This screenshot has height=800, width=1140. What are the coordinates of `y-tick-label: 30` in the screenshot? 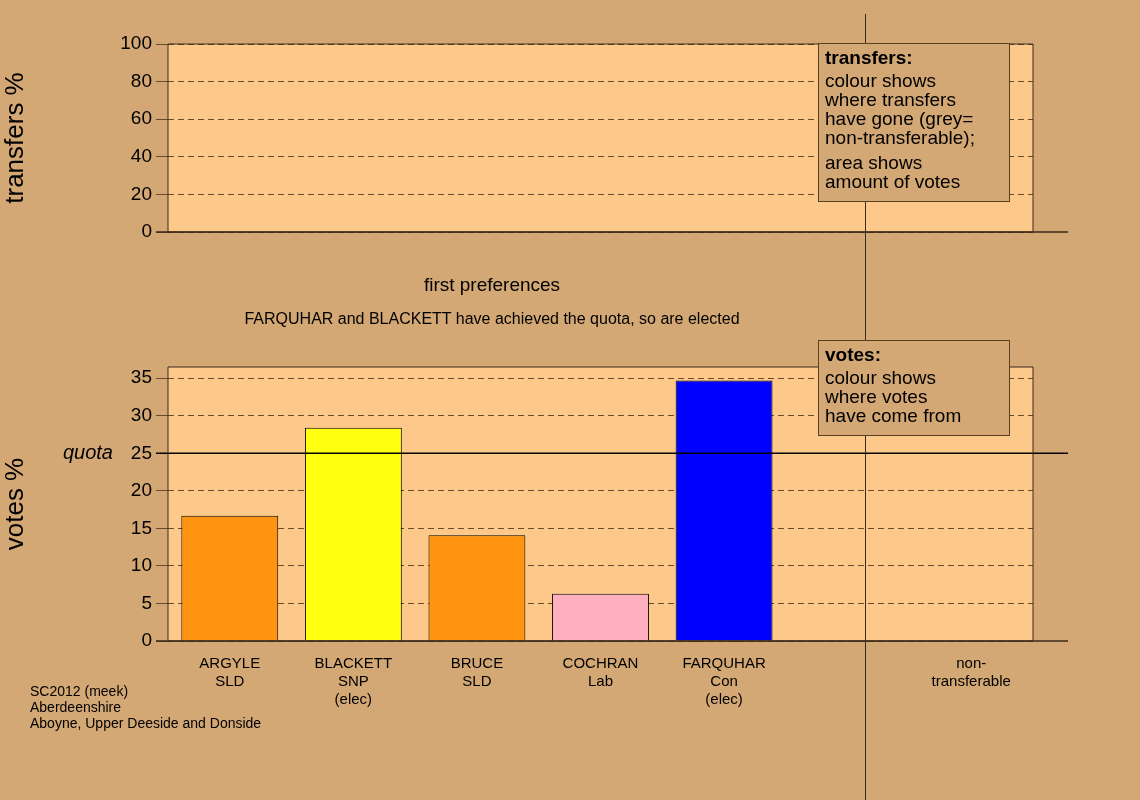 It's located at (141, 415).